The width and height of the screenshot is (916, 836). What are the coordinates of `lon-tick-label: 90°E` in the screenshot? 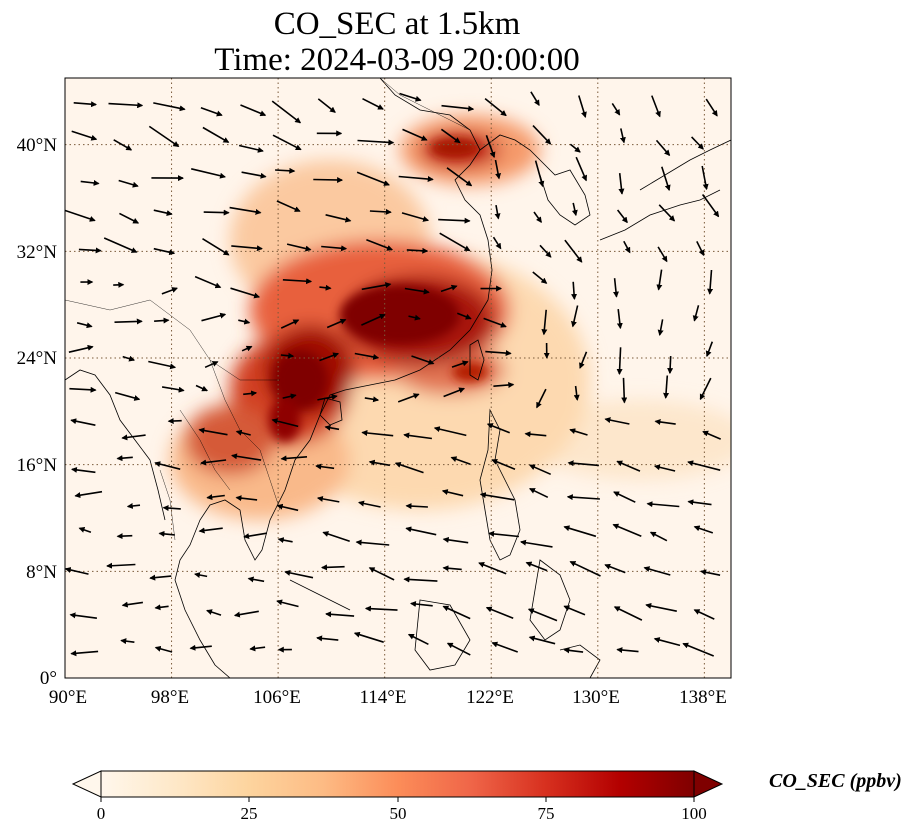 It's located at (68, 697).